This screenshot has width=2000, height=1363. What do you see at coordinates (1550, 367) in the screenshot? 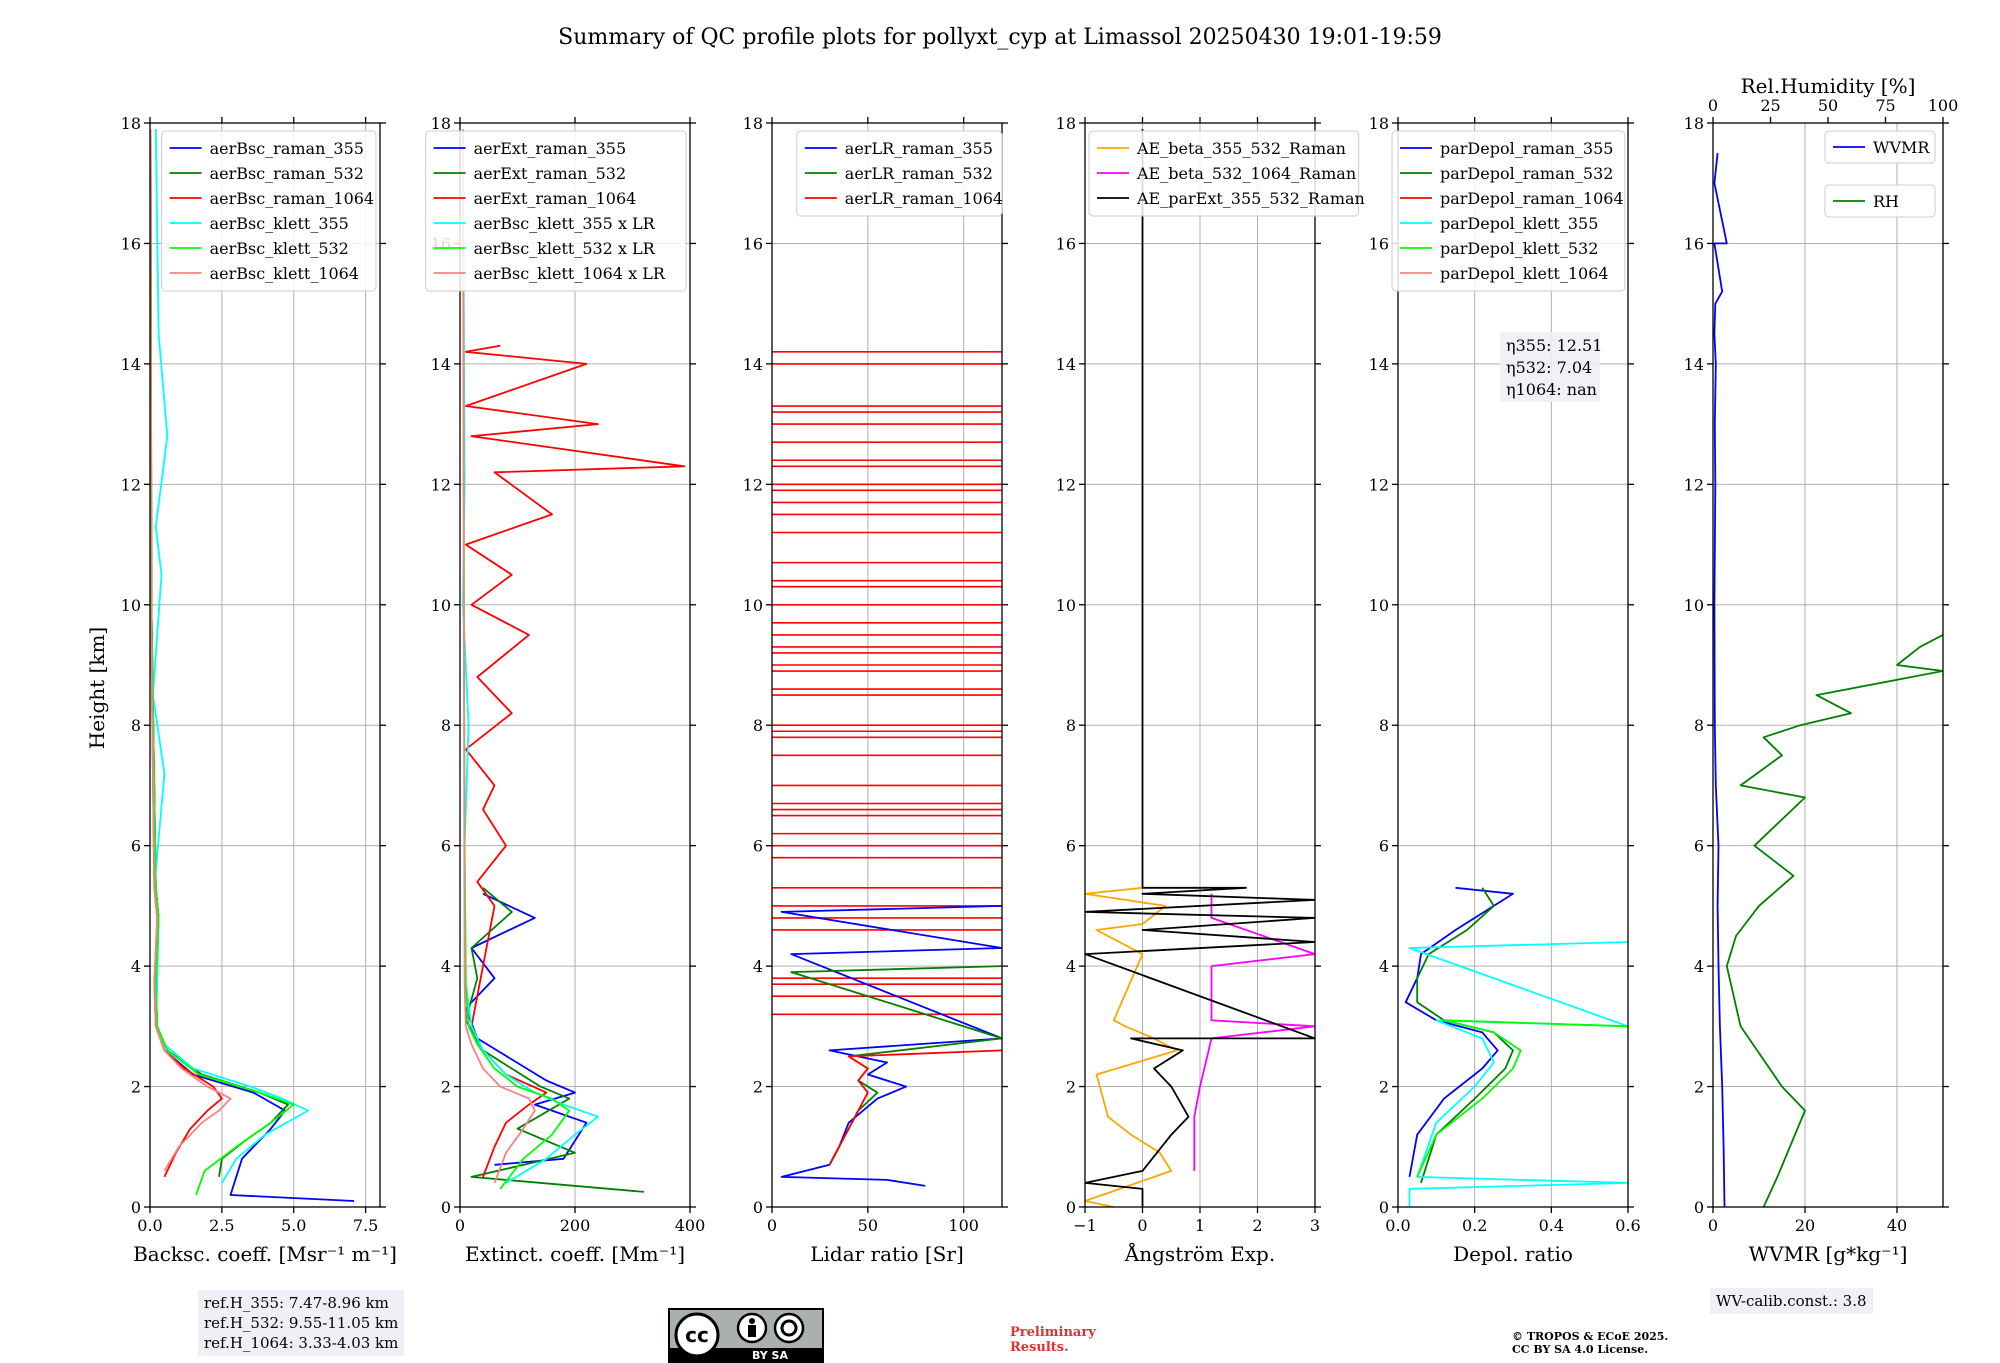
I see `eta-box` at bounding box center [1550, 367].